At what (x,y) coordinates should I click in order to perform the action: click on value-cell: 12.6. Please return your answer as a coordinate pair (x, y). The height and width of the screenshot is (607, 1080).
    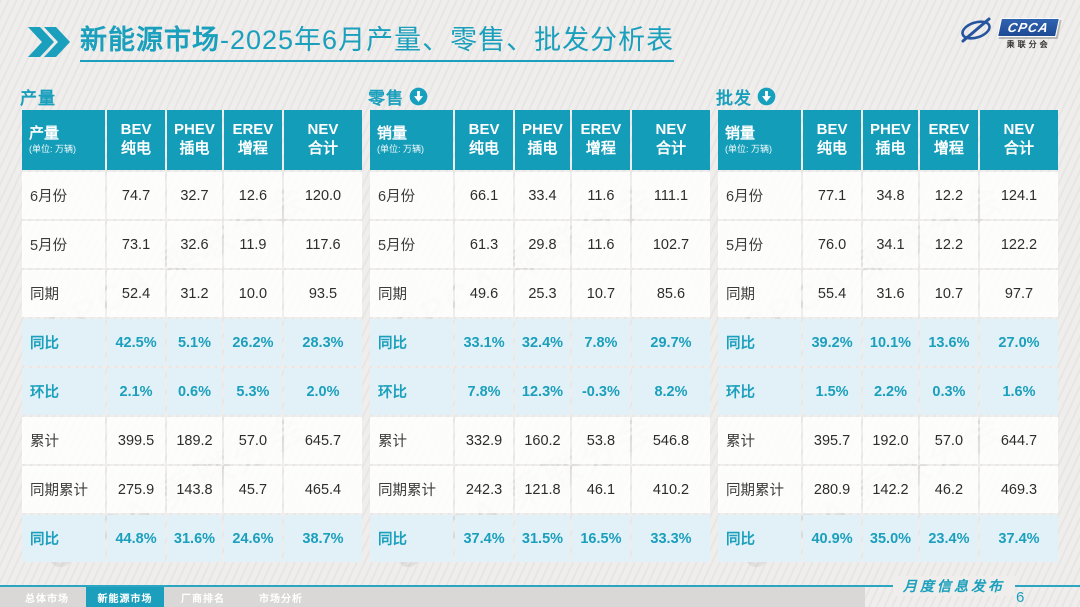
    Looking at the image, I should click on (252, 195).